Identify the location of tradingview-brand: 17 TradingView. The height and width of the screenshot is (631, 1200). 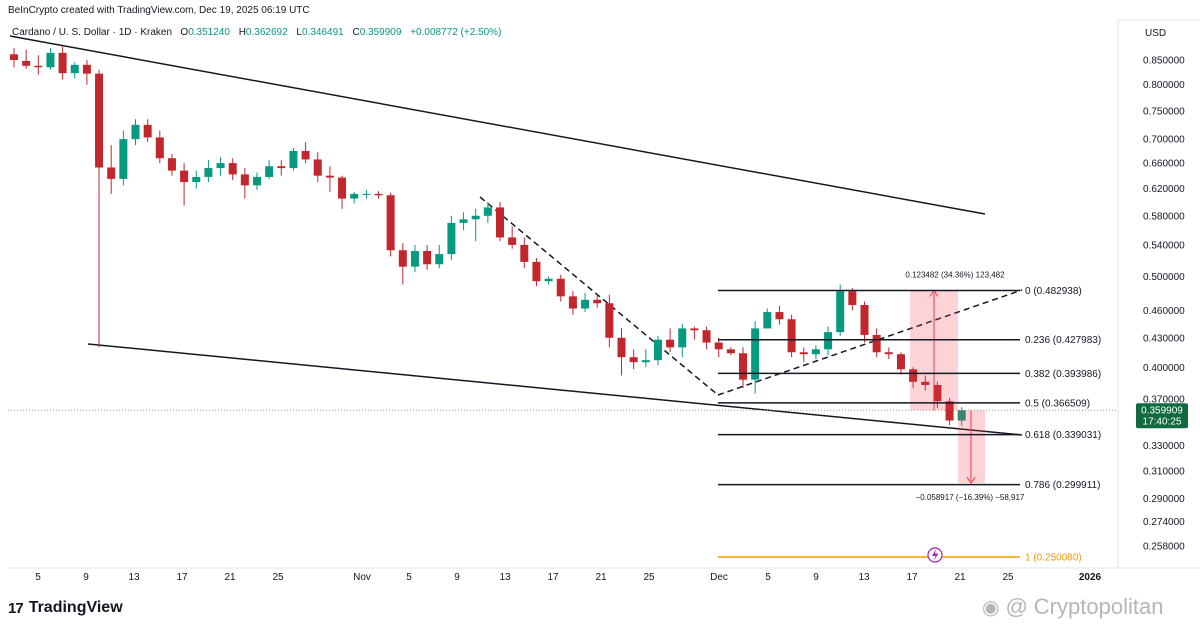
(65, 608).